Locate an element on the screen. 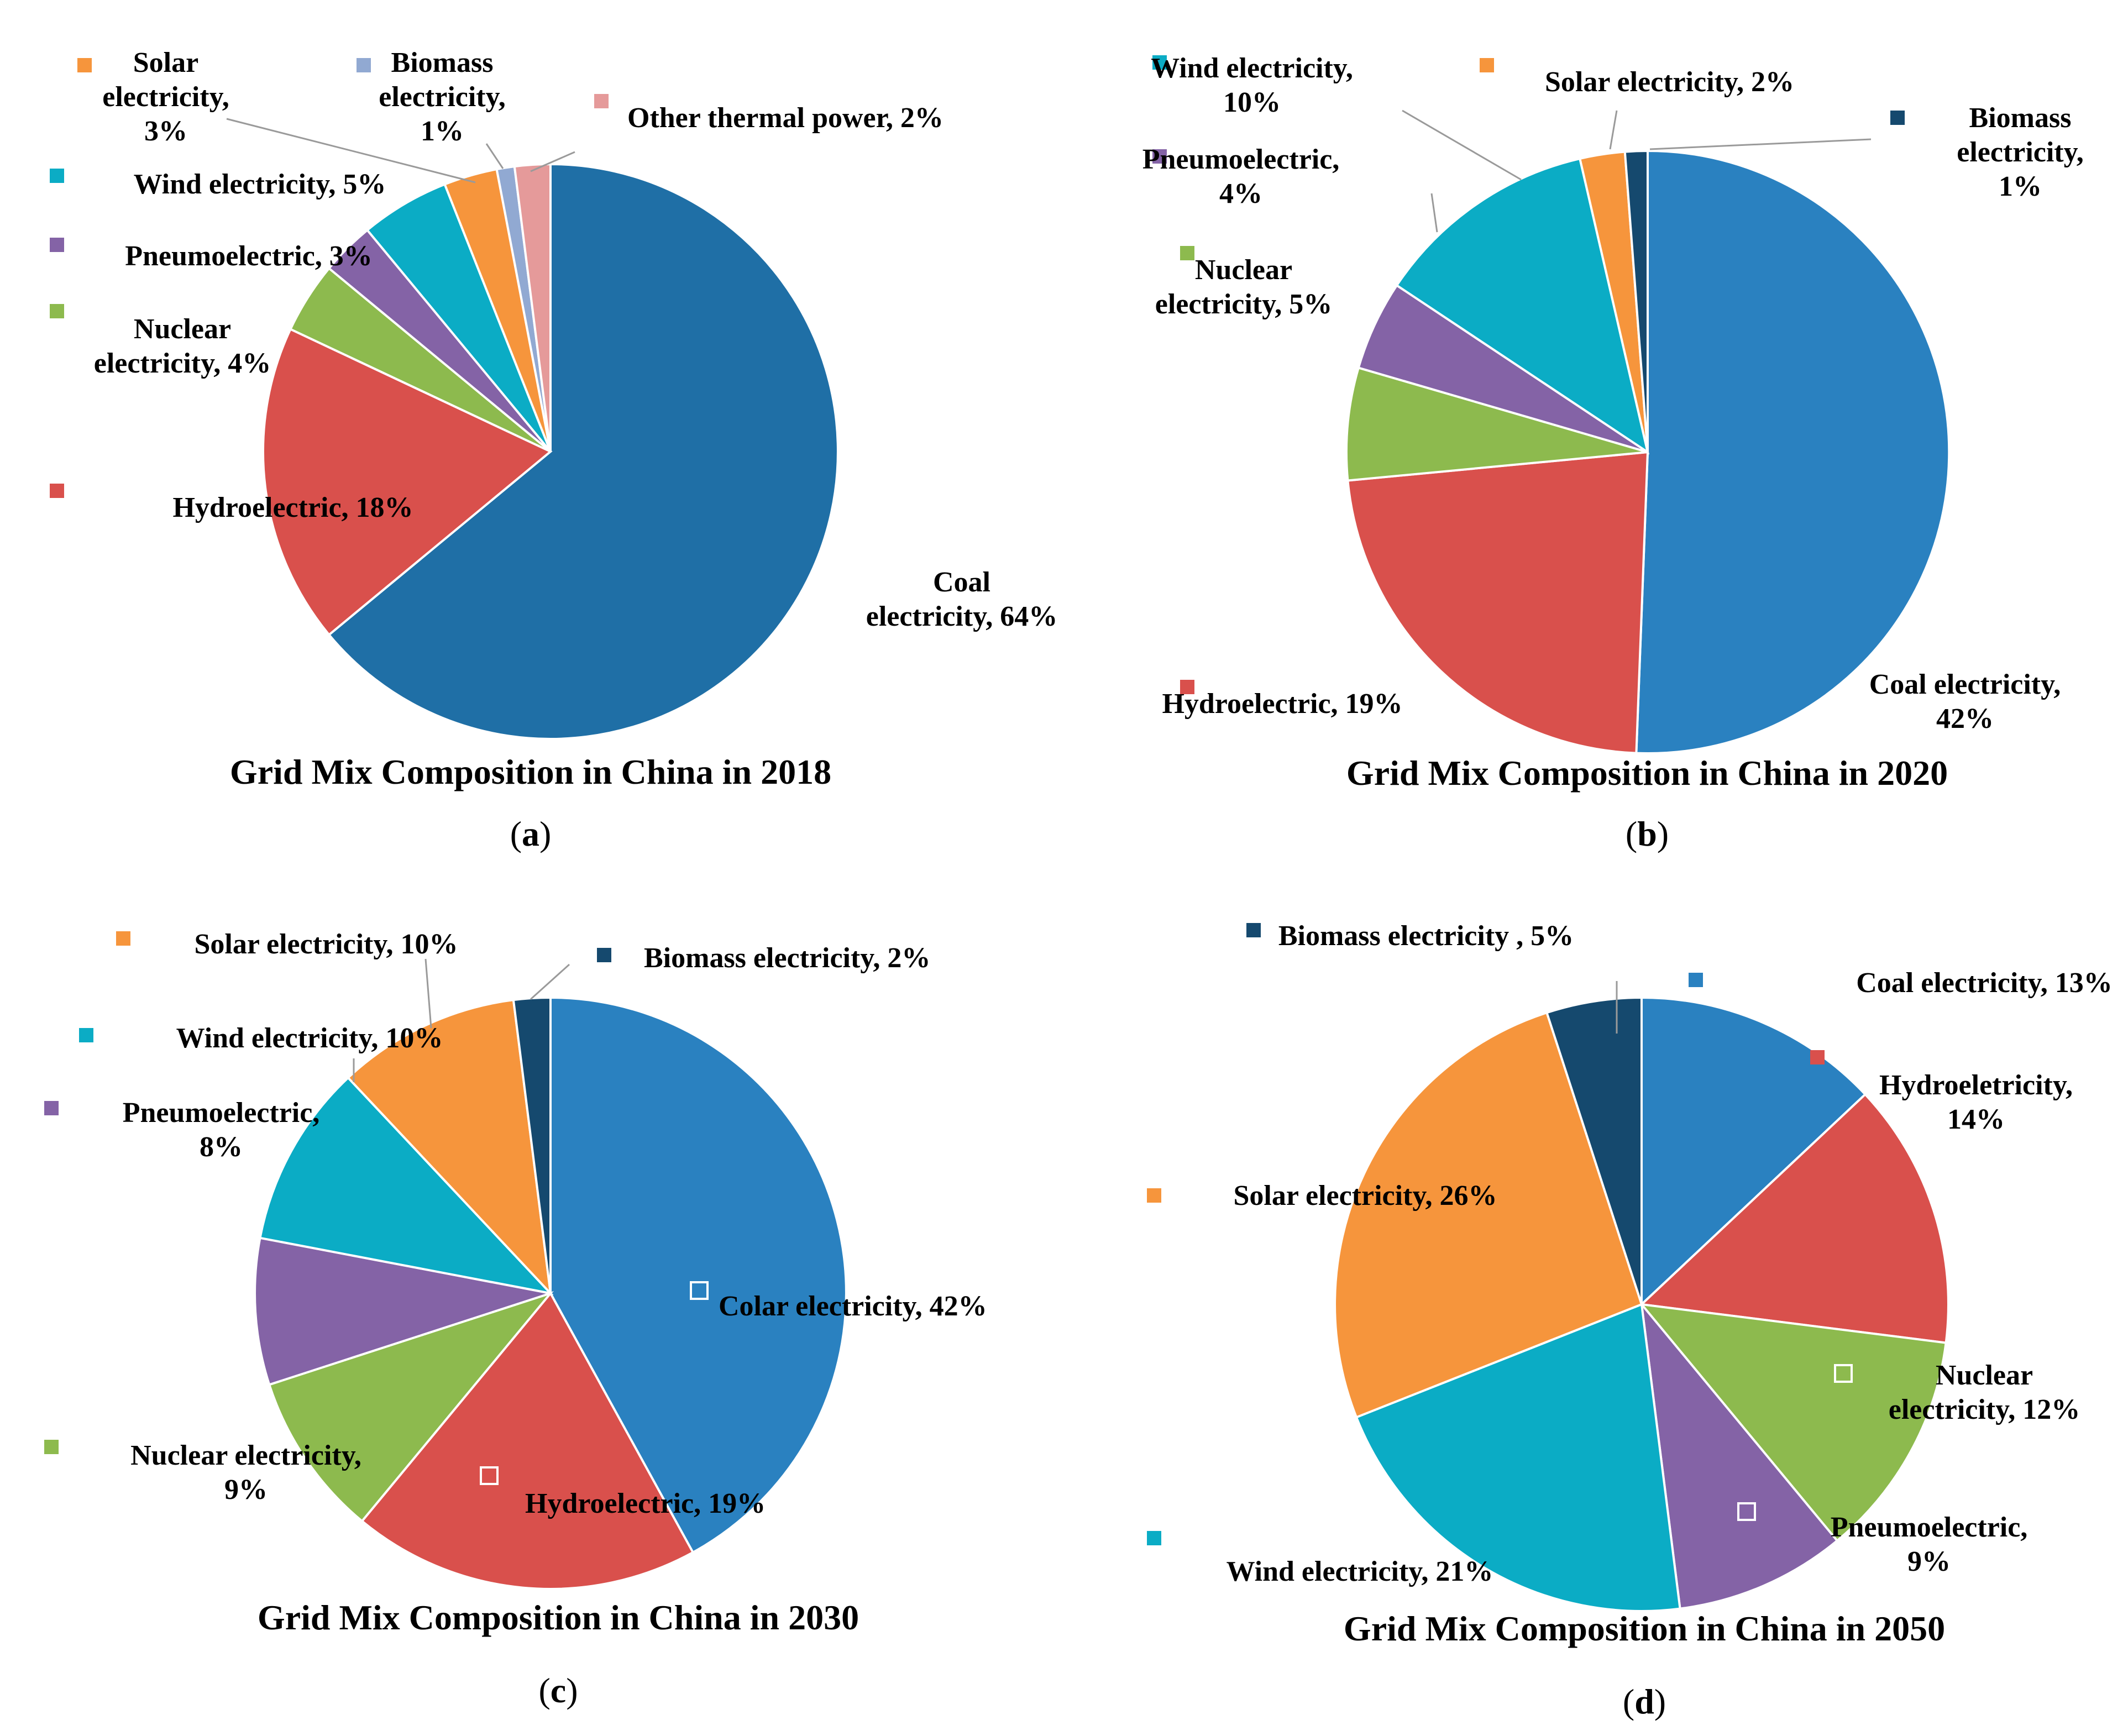  panel-caption: (a) is located at coordinates (531, 834).